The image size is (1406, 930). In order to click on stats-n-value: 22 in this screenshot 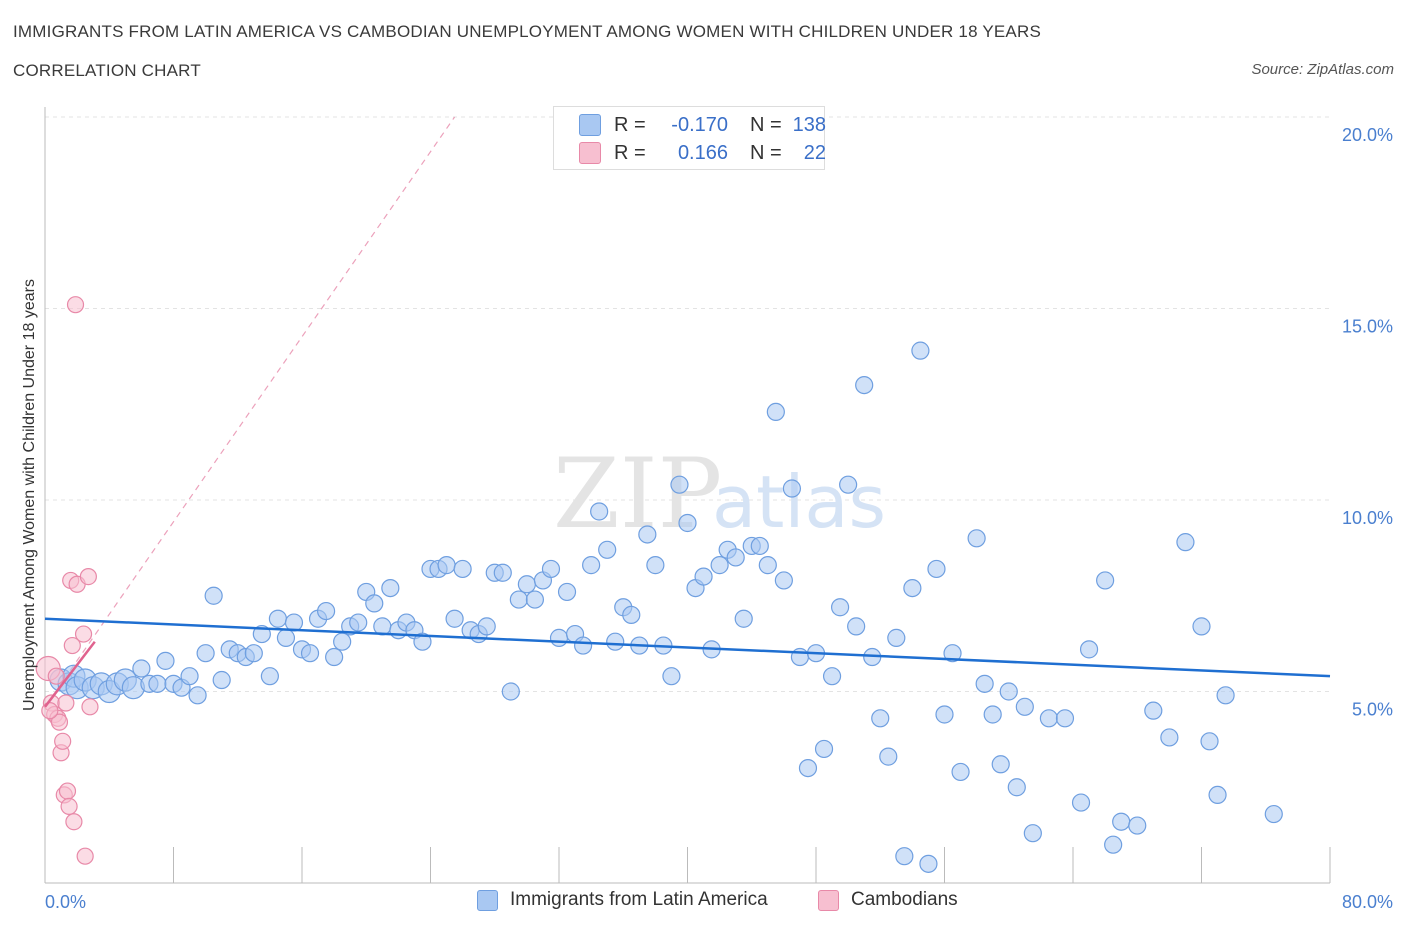, I will do `click(814, 152)`.